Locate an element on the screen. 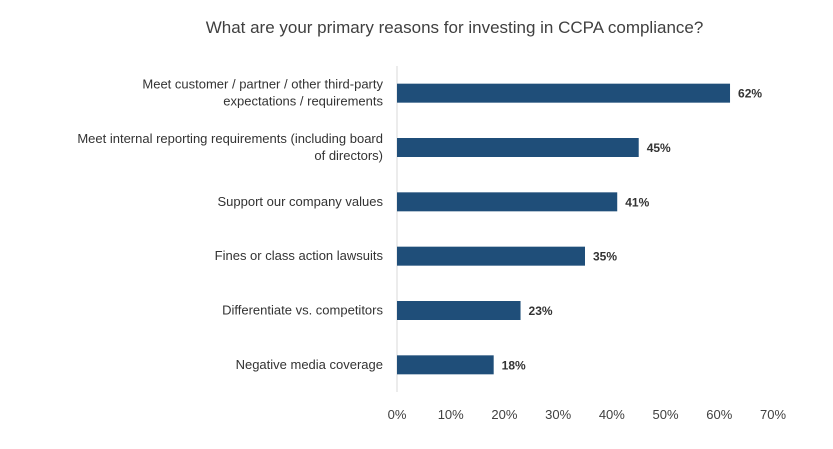 The width and height of the screenshot is (833, 449). data-label: 45% is located at coordinates (659, 148).